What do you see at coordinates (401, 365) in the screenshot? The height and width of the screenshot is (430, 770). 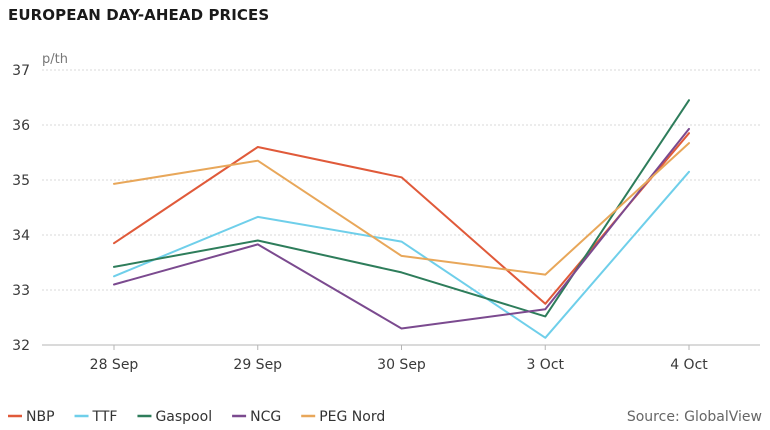 I see `x-tick-label: 30 Sep` at bounding box center [401, 365].